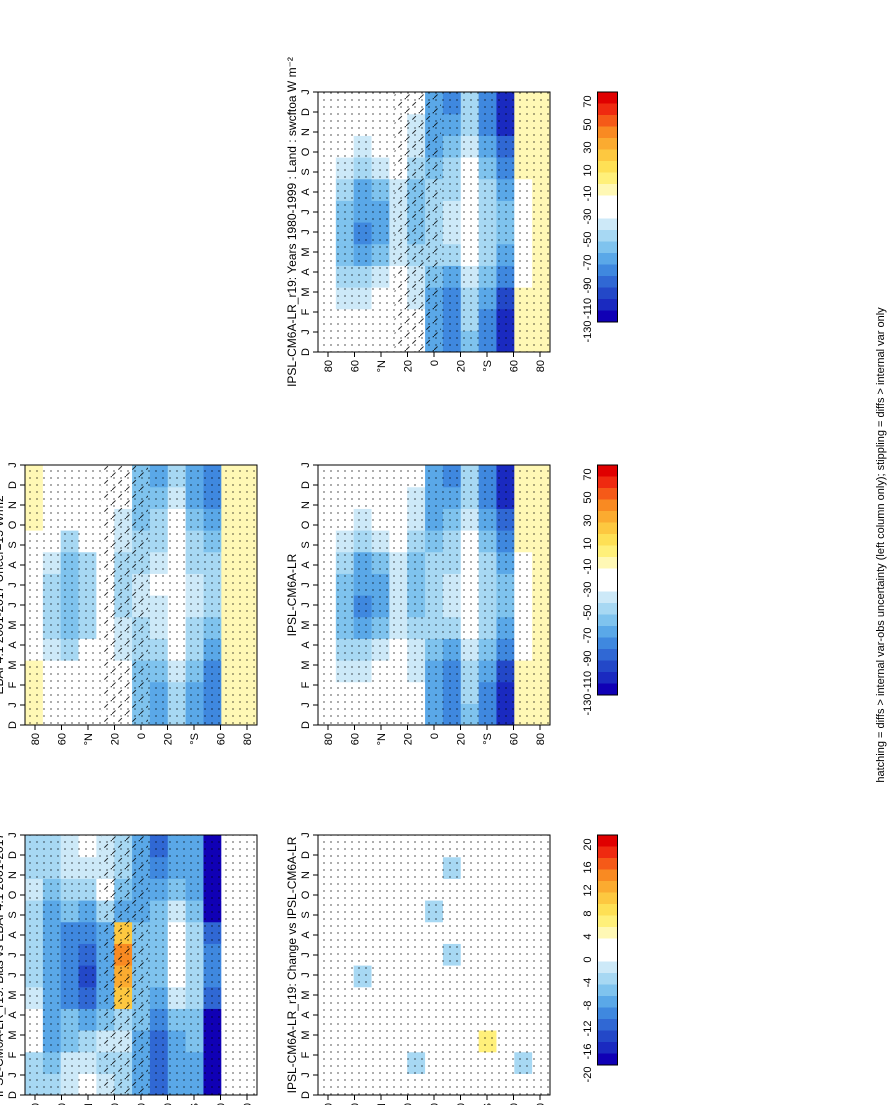  I want to click on hatching-overlay, so click(417, 222).